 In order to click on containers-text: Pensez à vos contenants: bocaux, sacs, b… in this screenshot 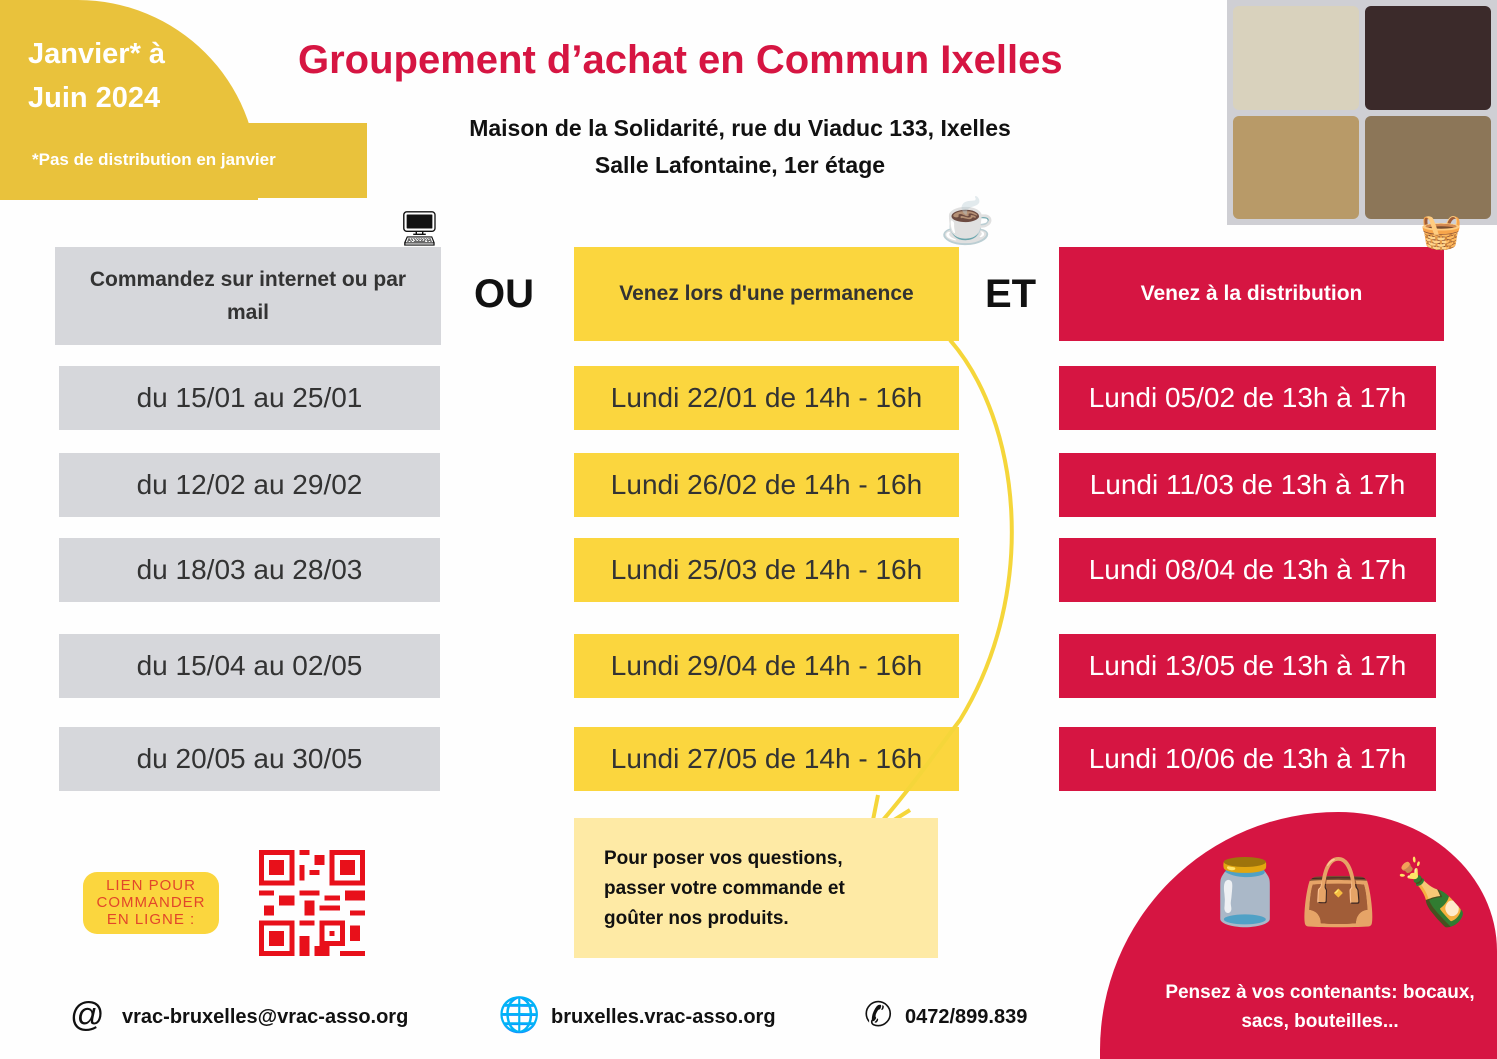, I will do `click(1320, 1007)`.